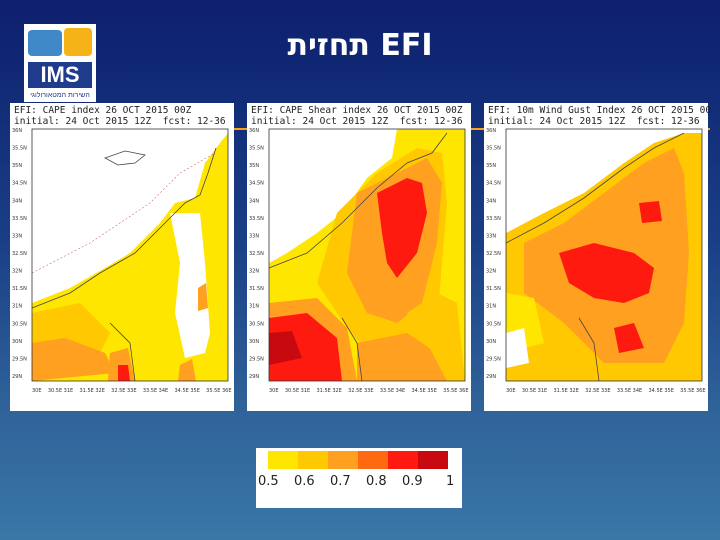 The width and height of the screenshot is (720, 540). Describe the element at coordinates (629, 338) in the screenshot. I see `efi-field-09c` at that location.